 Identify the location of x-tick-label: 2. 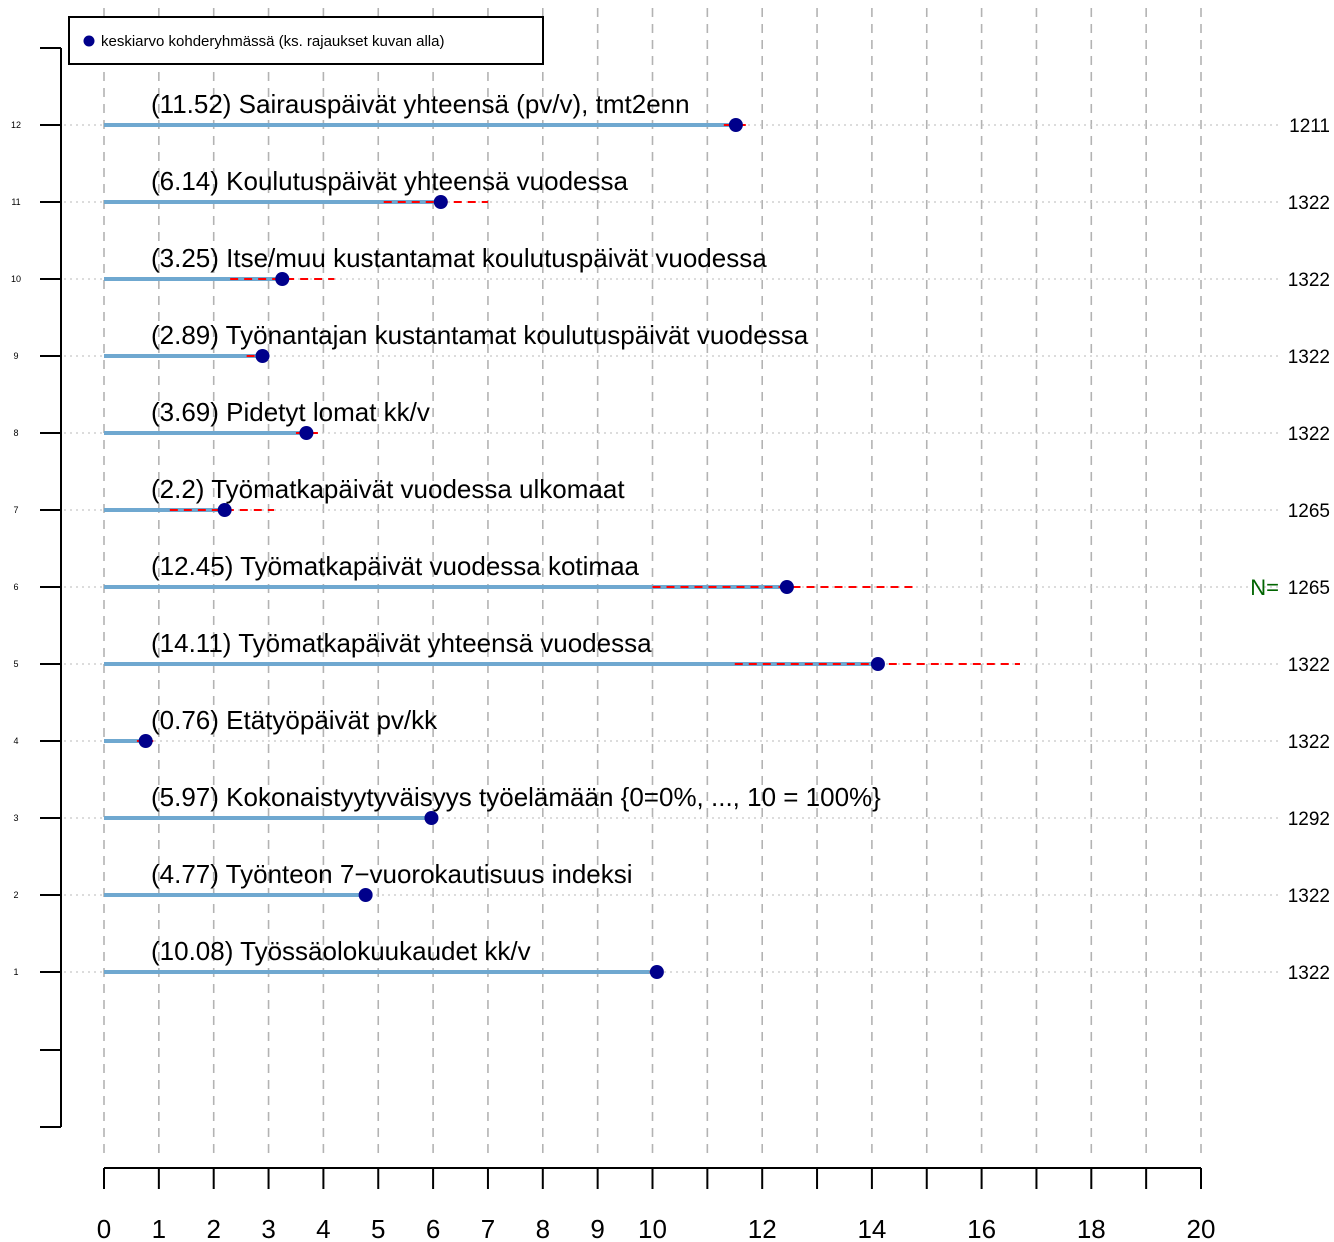
(213, 1228).